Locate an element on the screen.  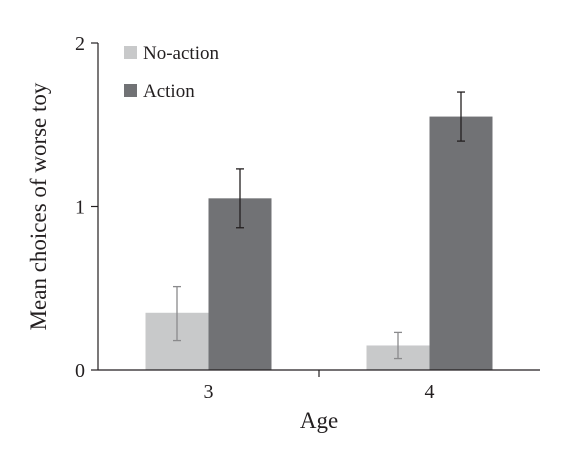
legend-item: Action is located at coordinates (159, 91).